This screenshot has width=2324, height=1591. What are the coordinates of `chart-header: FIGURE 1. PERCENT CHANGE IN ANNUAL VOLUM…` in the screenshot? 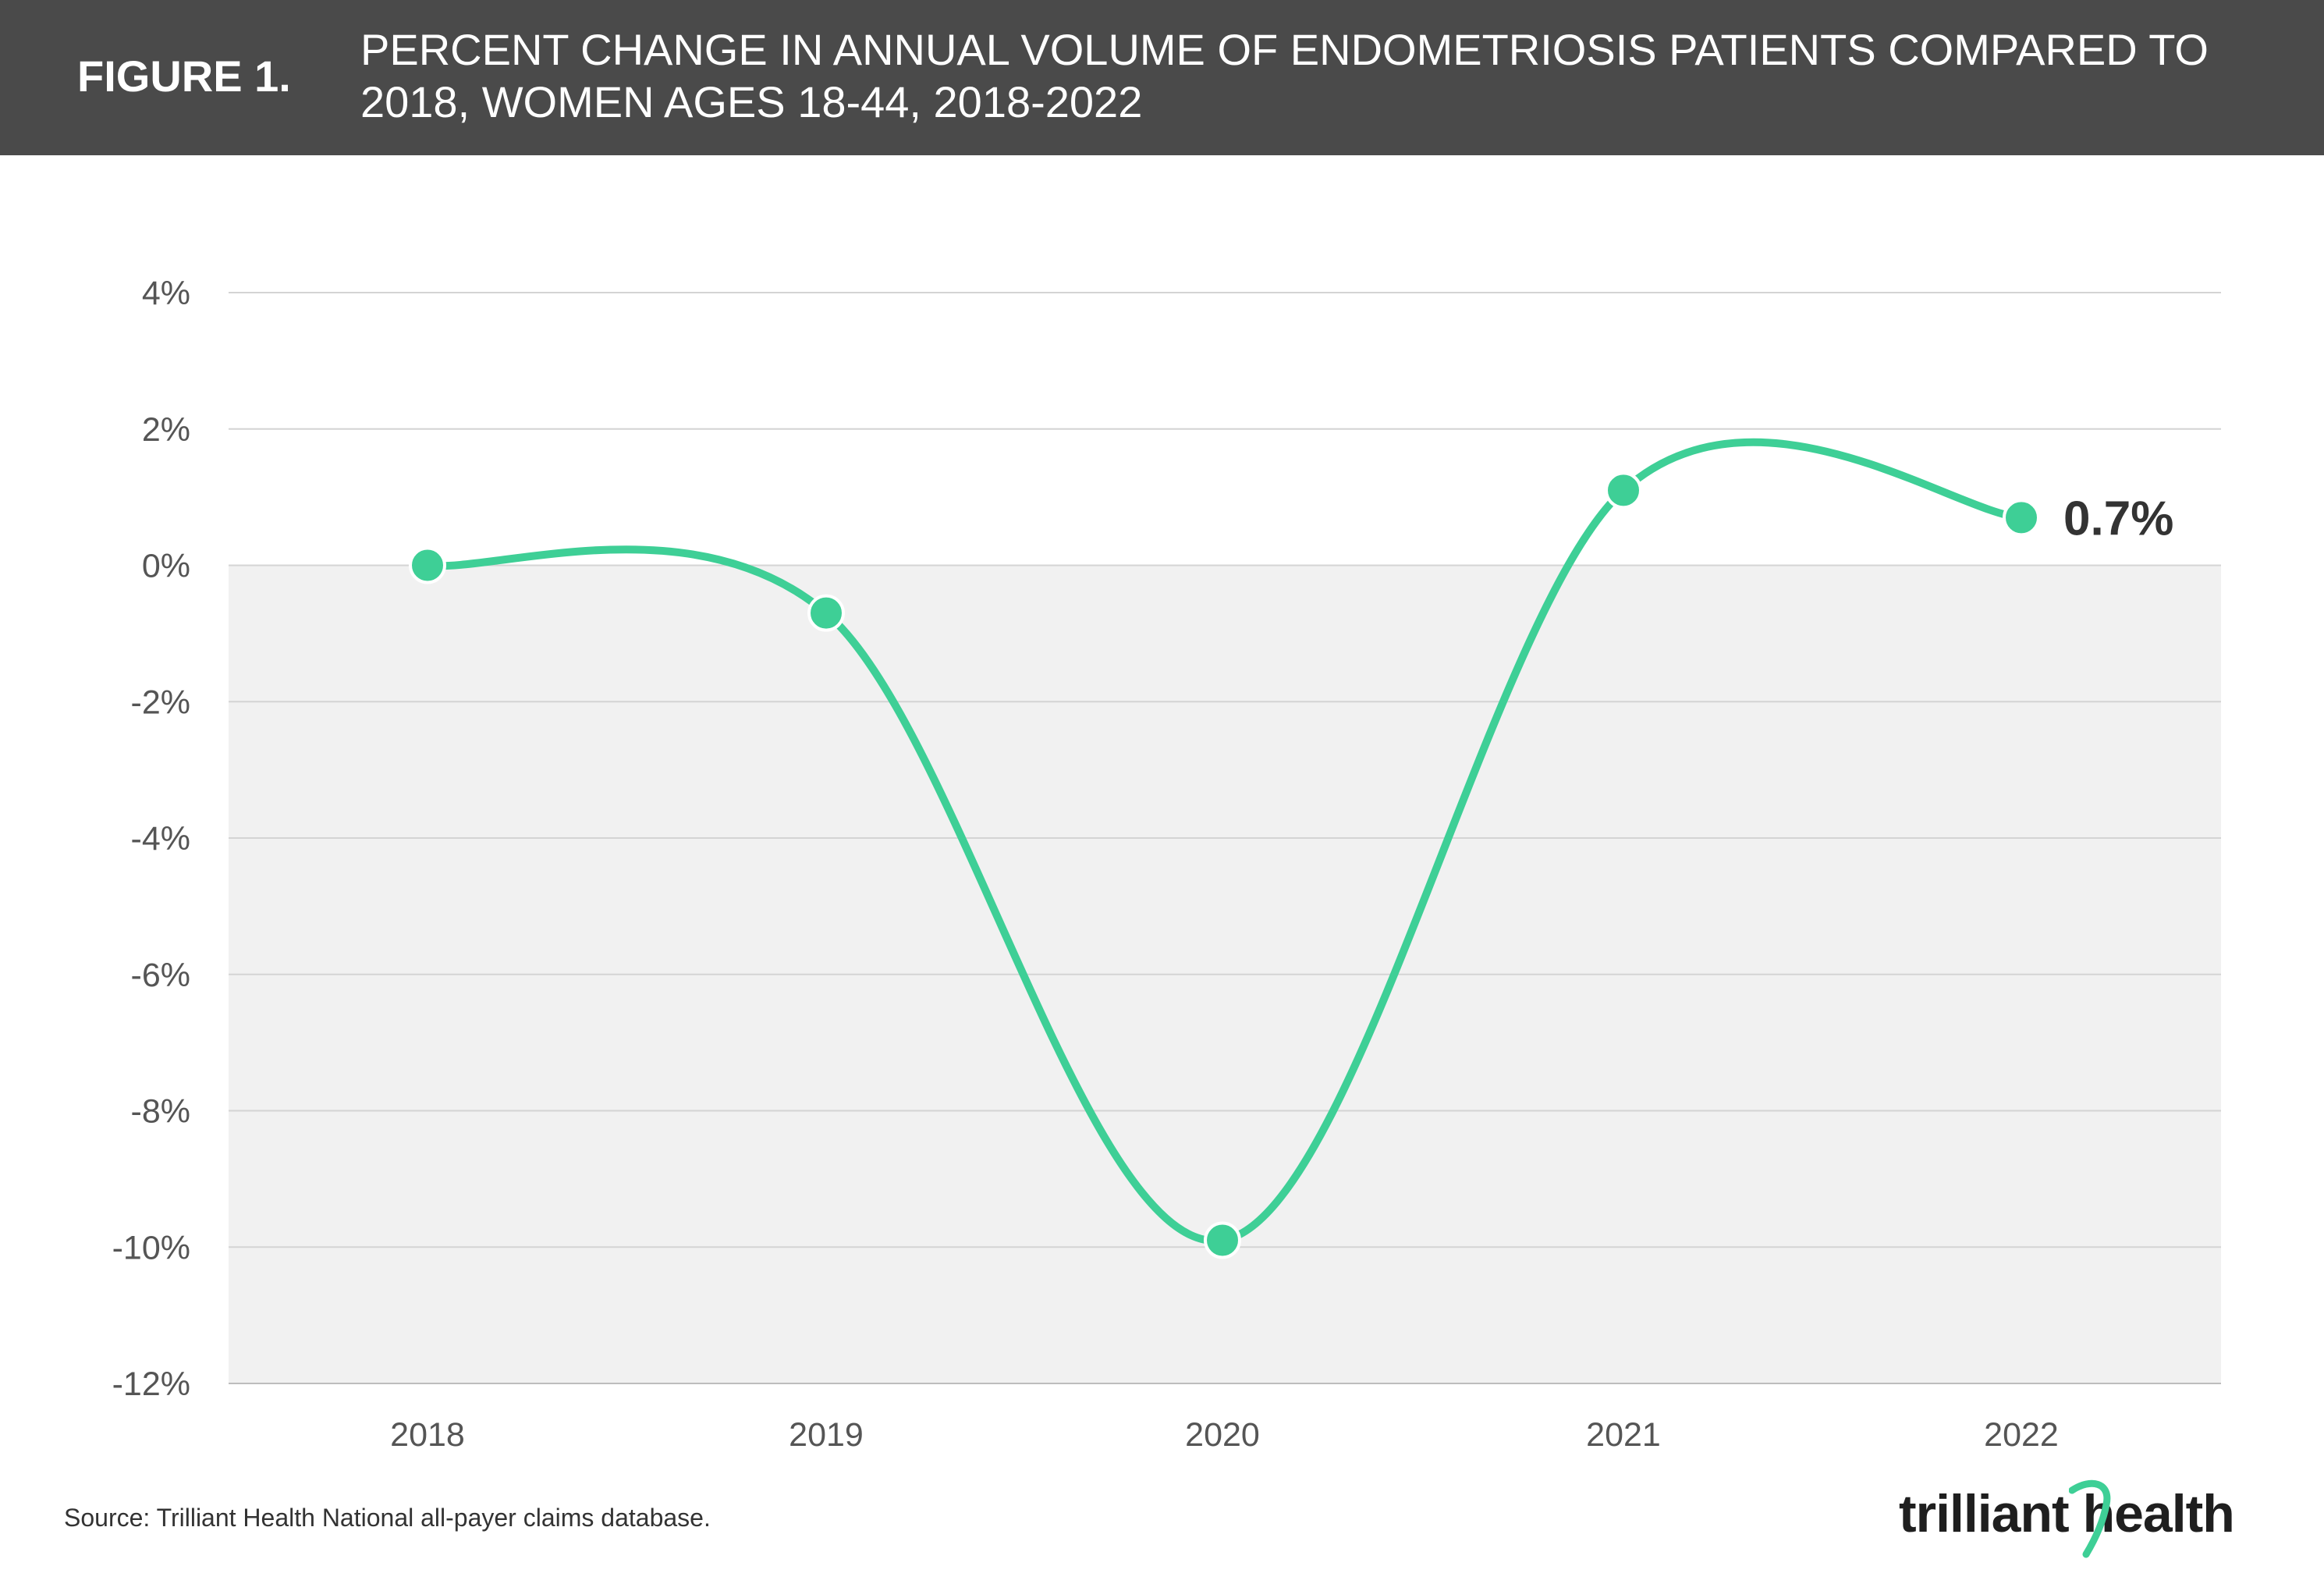 It's located at (1162, 78).